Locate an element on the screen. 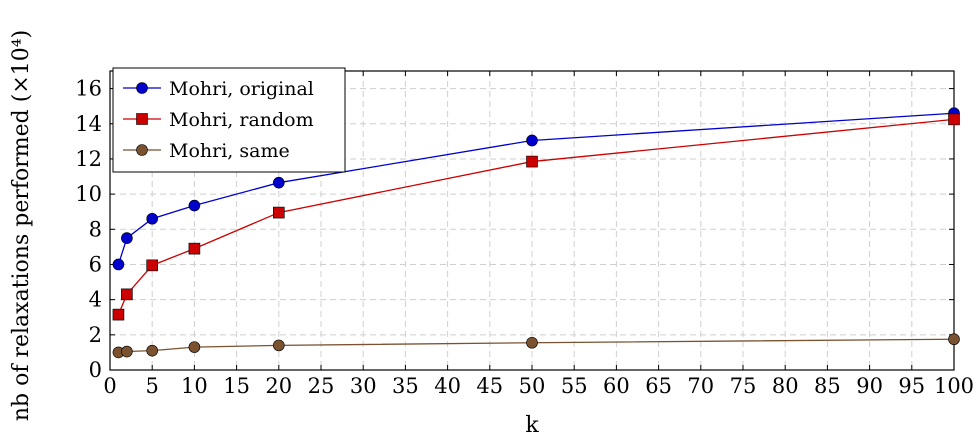 The width and height of the screenshot is (977, 444). x-tick-label: 15 is located at coordinates (236, 386).